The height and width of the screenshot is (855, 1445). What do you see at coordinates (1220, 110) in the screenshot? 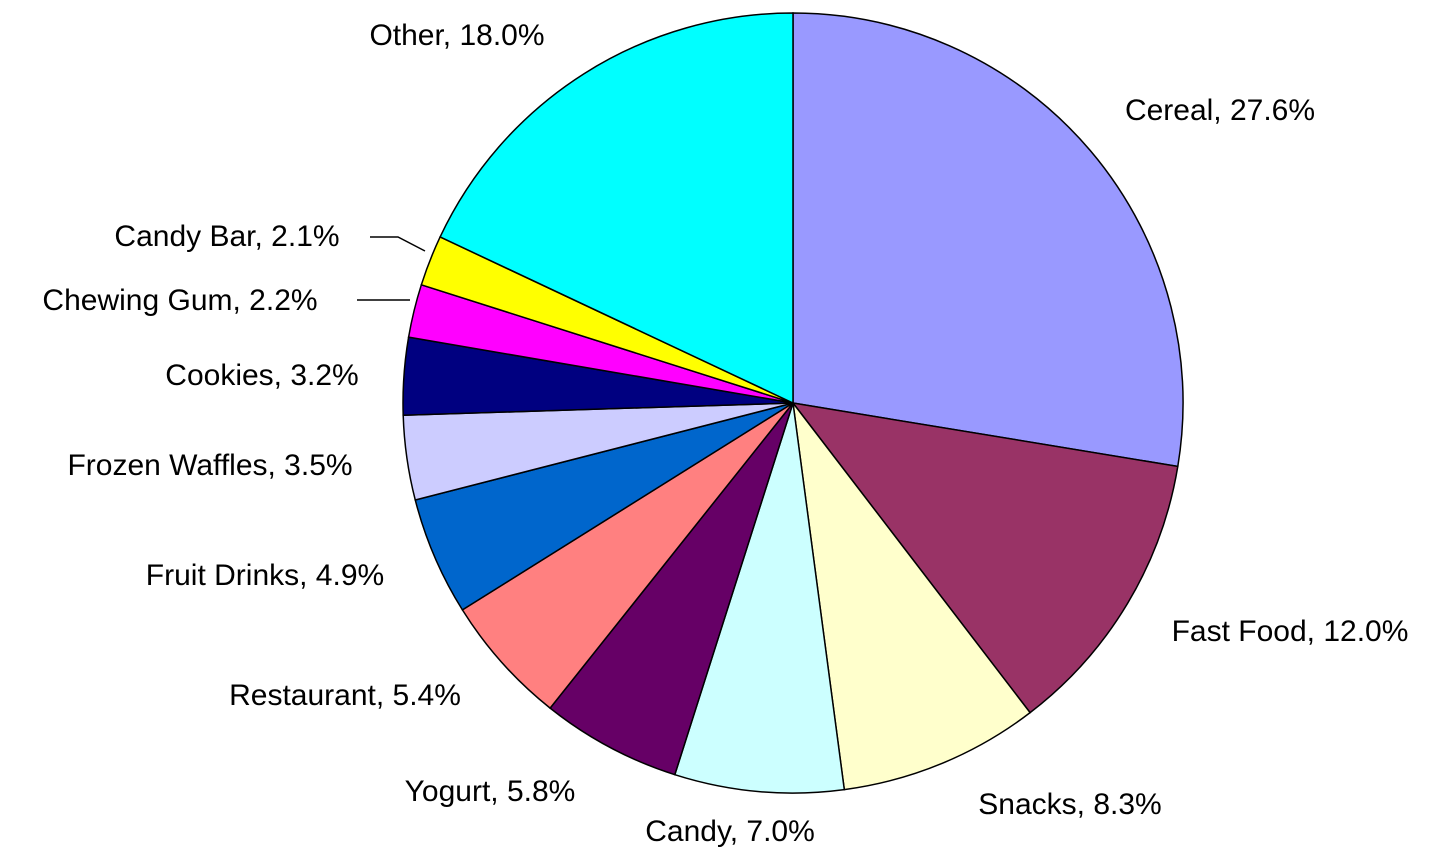
I see `slice-label: Cereal, 27.6%` at bounding box center [1220, 110].